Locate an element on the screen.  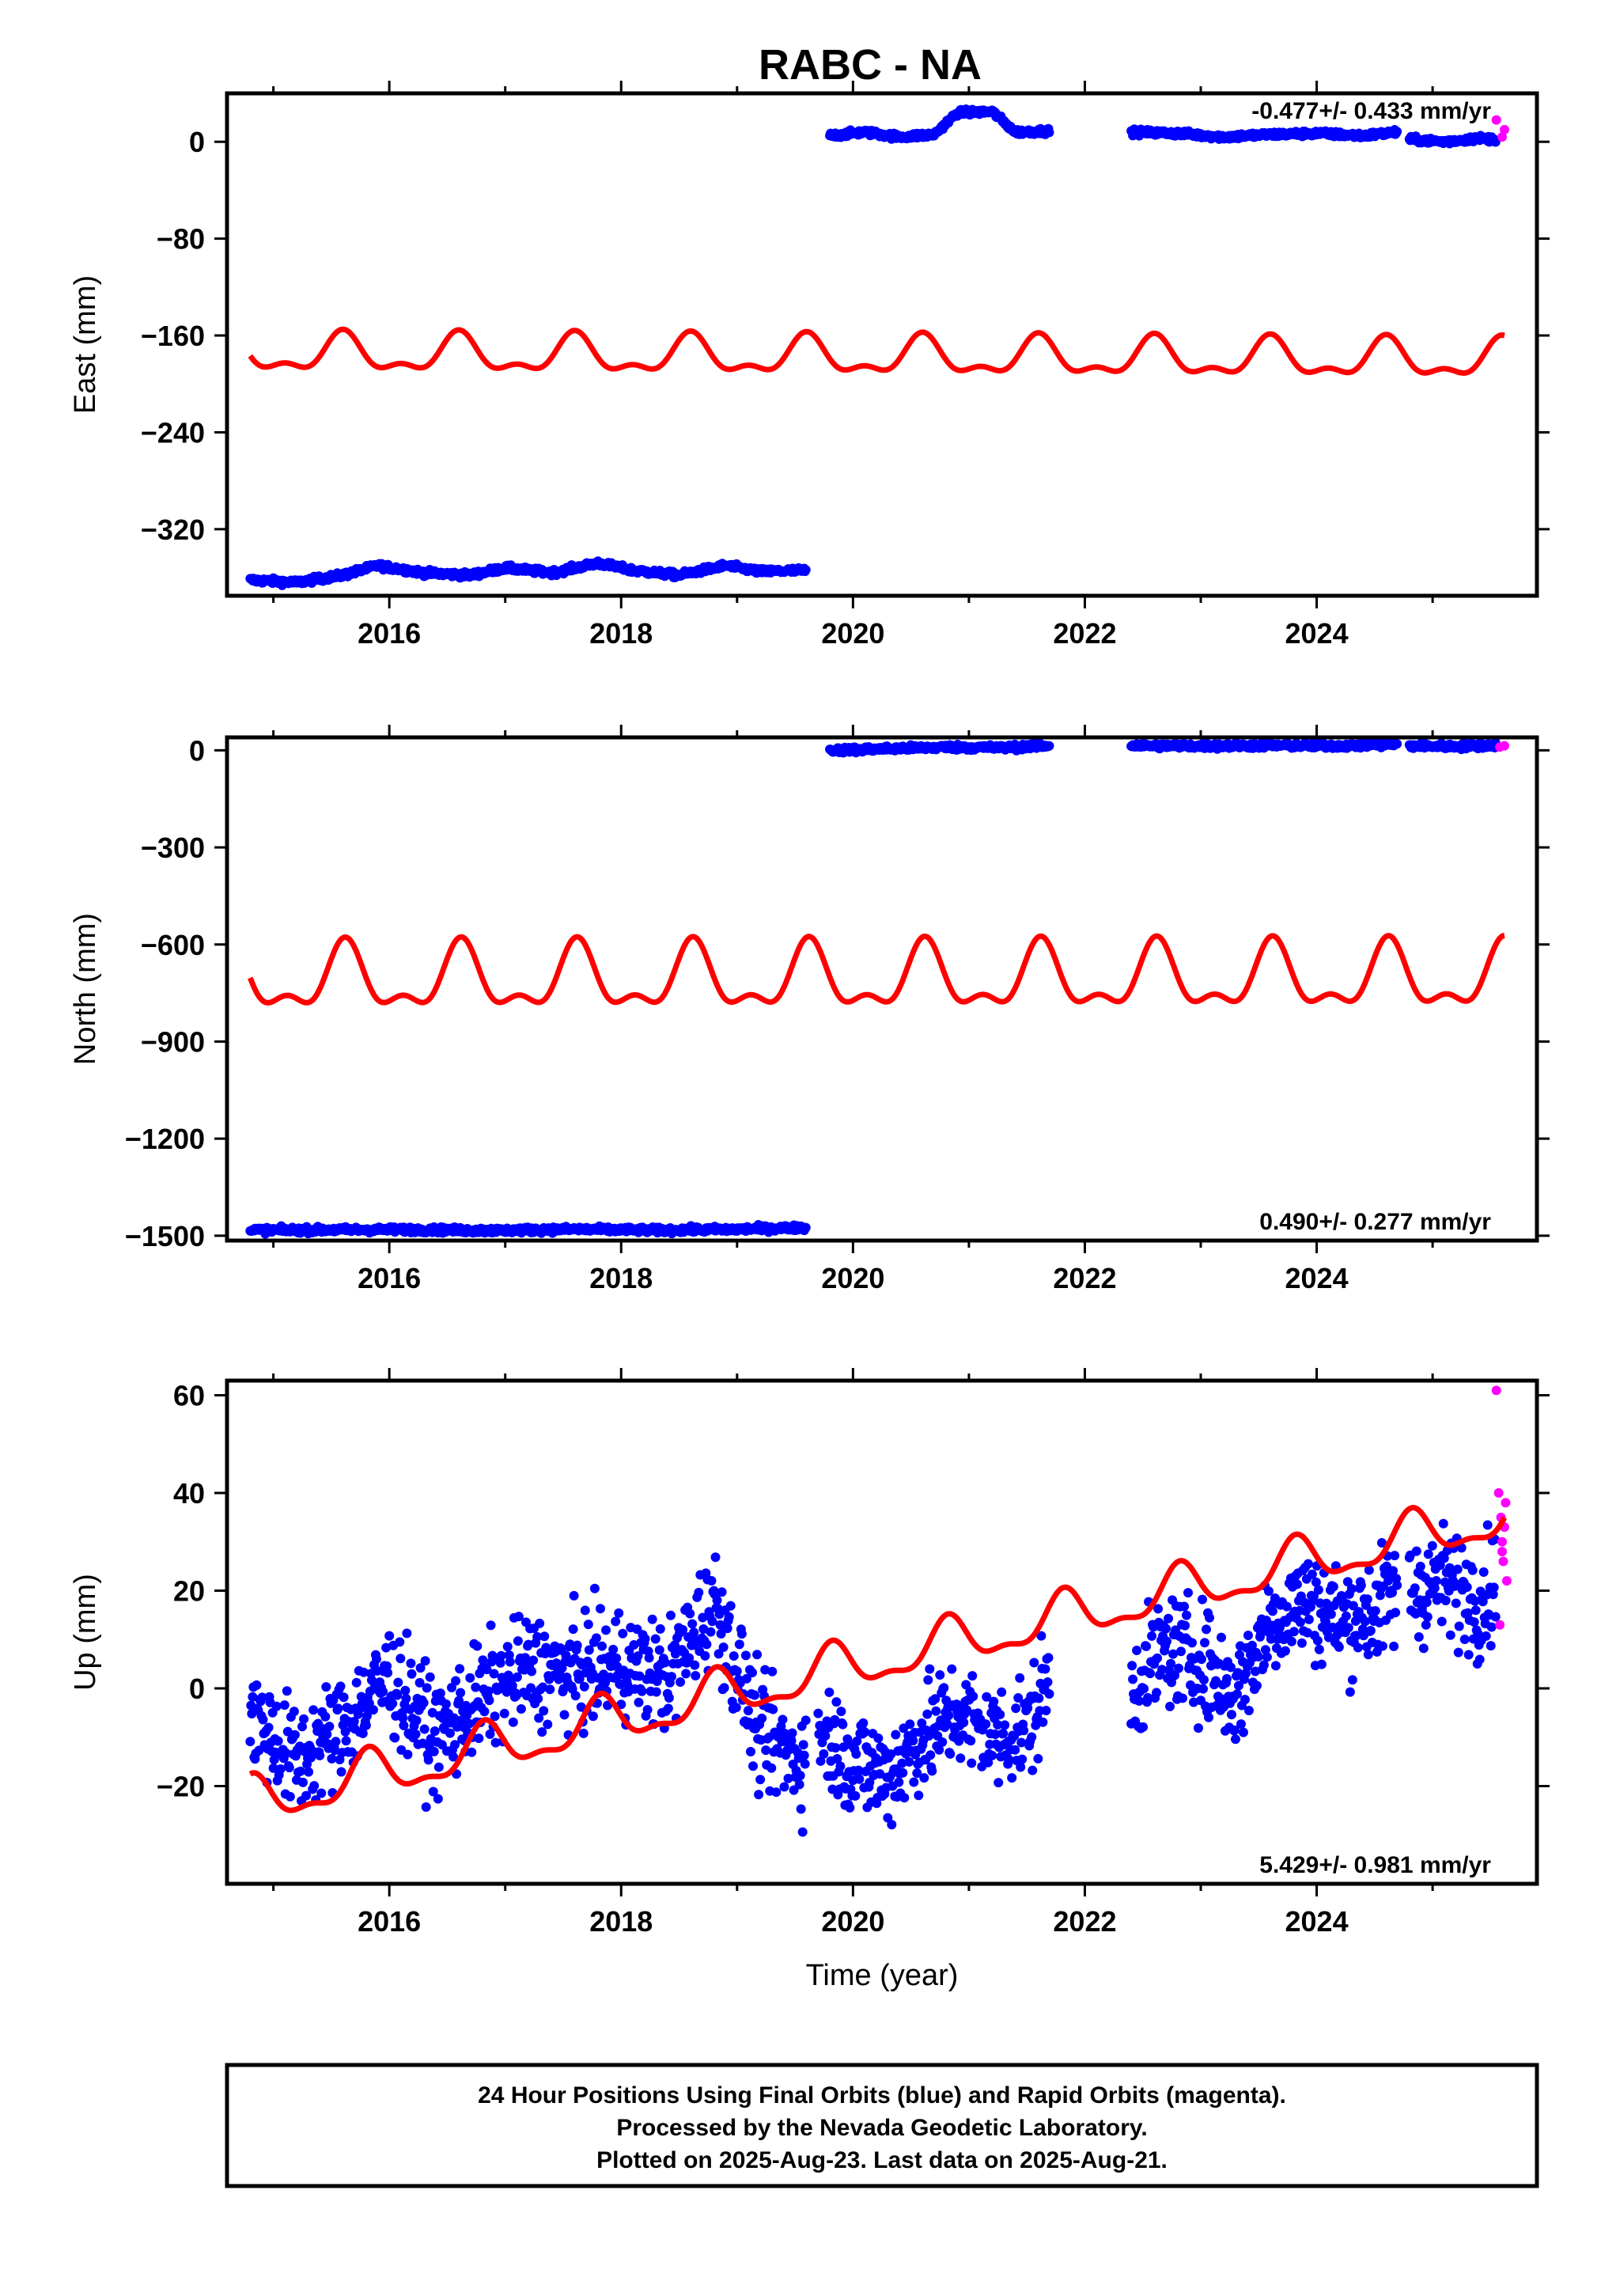
up-xtick-label: 2024 is located at coordinates (1317, 1921).